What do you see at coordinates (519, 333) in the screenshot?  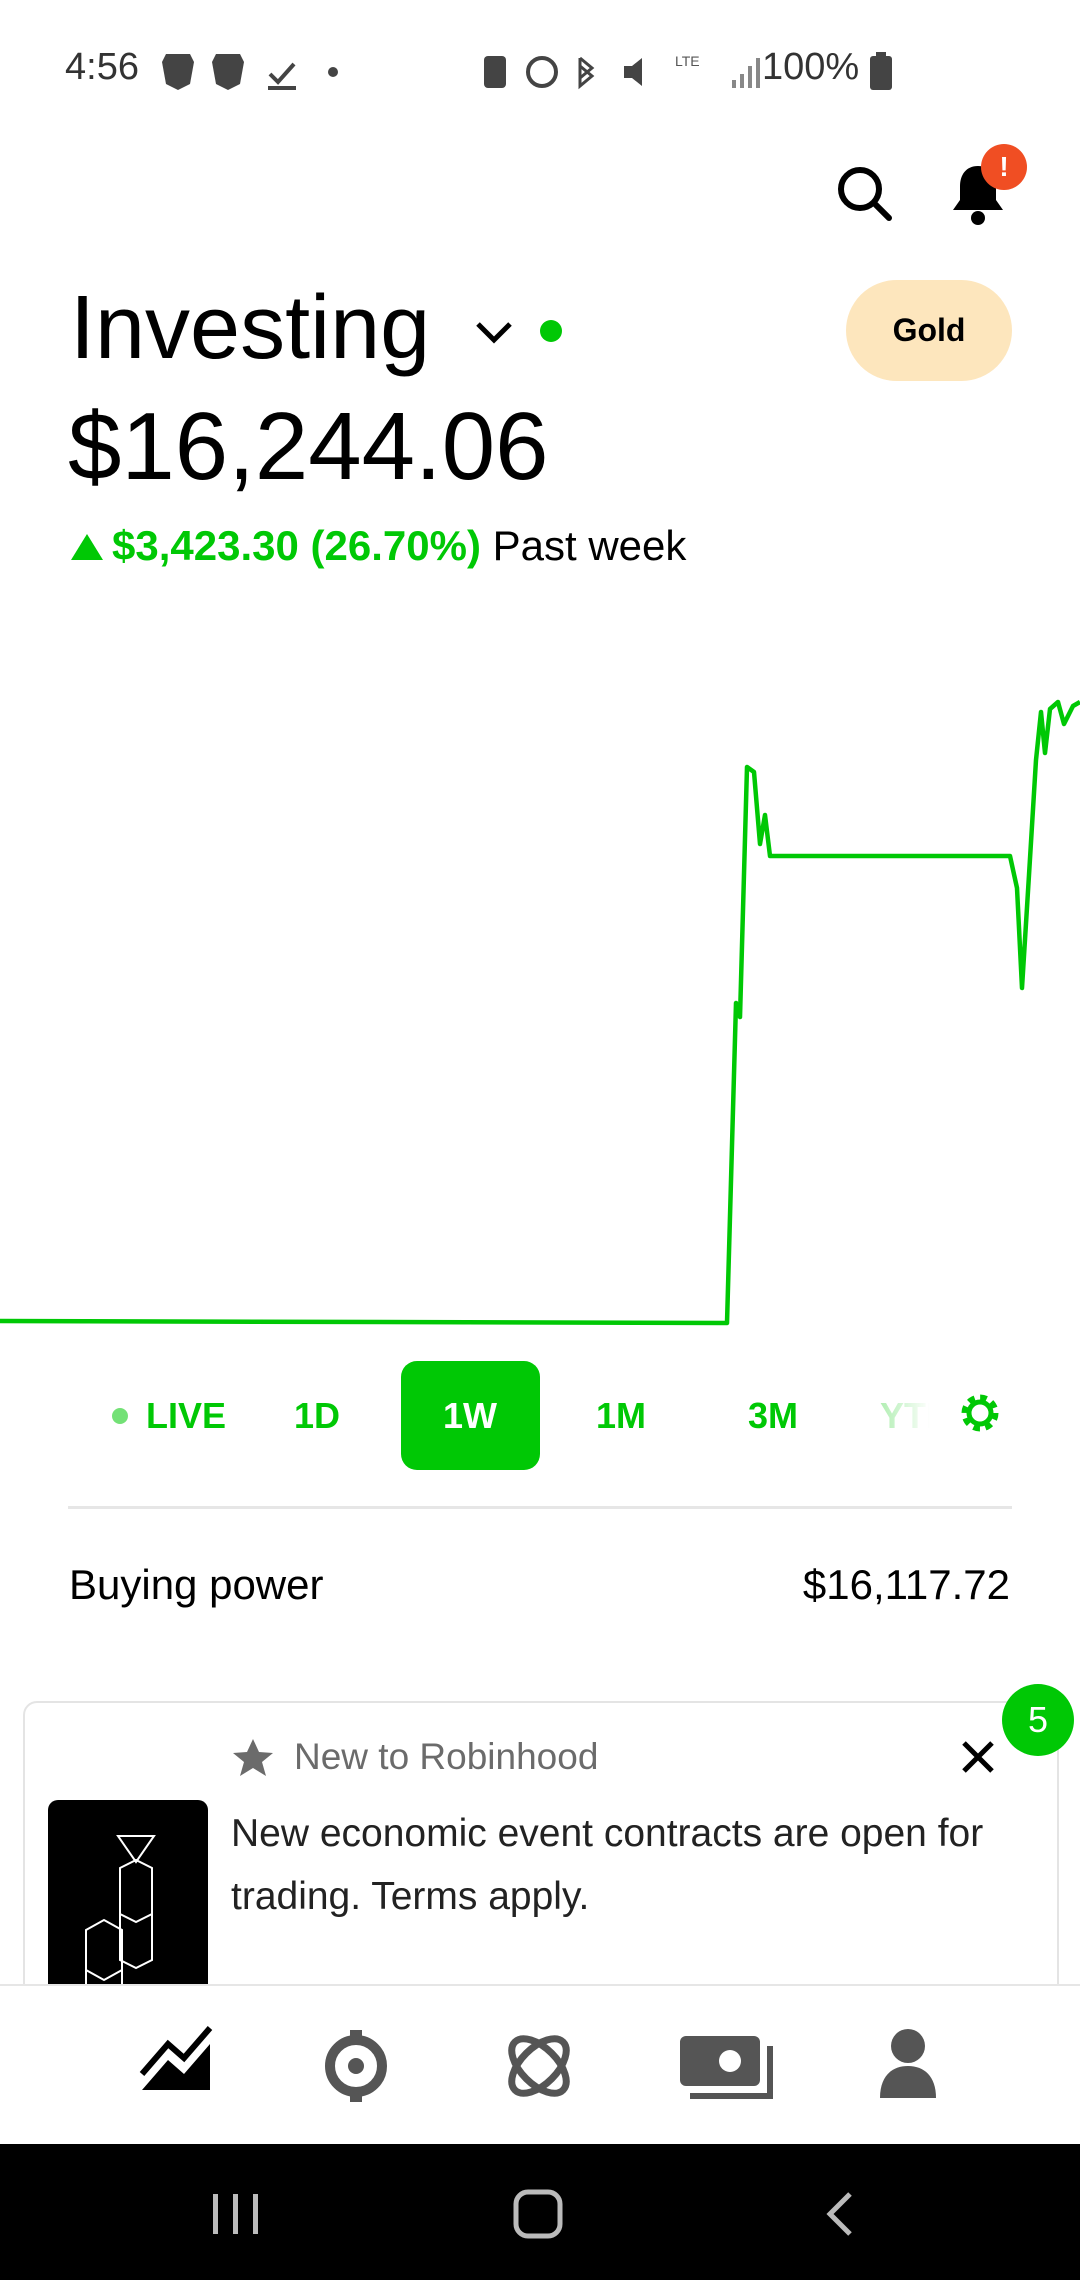 I see `account-dropdown` at bounding box center [519, 333].